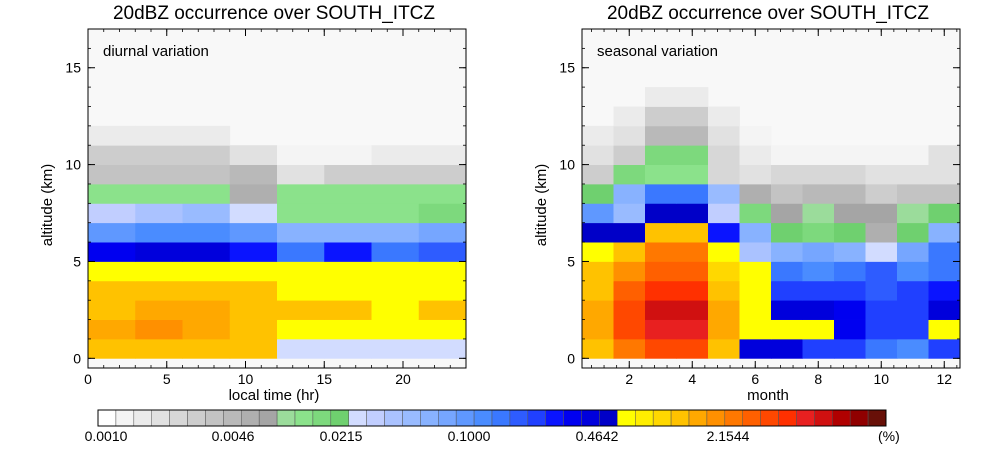  I want to click on seasonal-y-tick-label: 10, so click(567, 165).